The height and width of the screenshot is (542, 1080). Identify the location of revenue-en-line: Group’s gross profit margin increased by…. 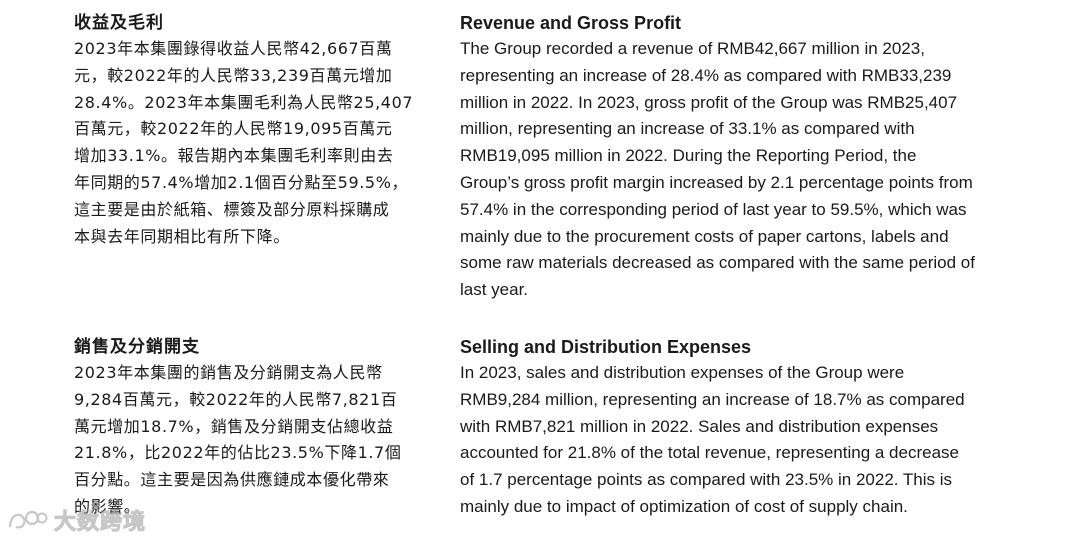
(716, 182).